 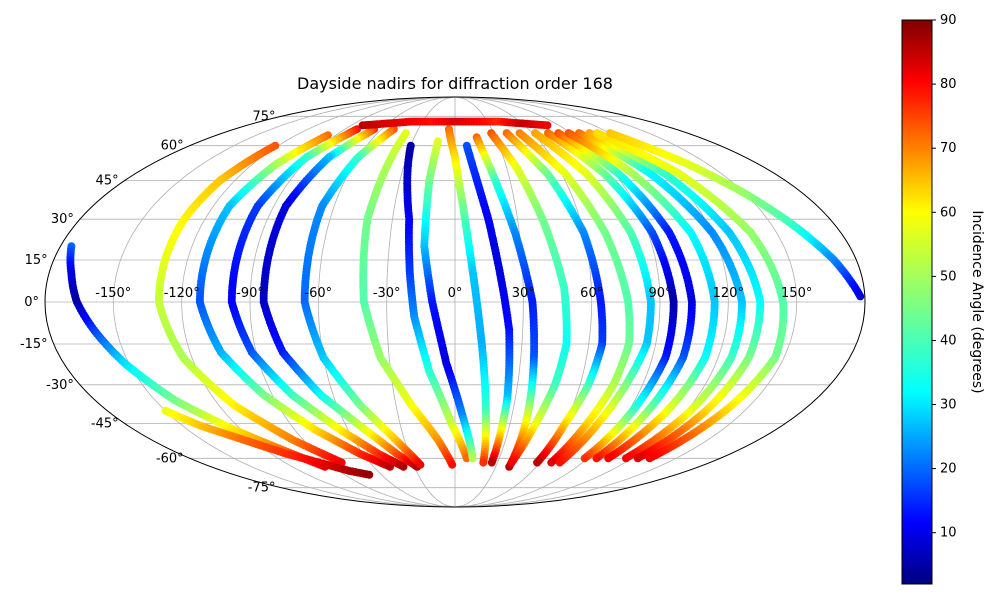 I want to click on colorbar-label: Incidence Angle (degrees), so click(x=977, y=301).